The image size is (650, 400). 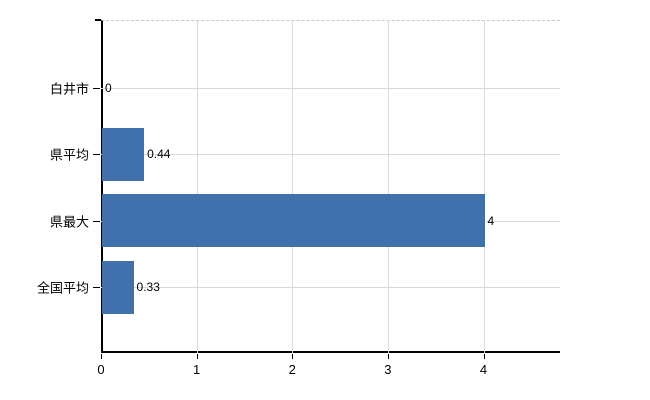 I want to click on value-label: 4, so click(x=491, y=220).